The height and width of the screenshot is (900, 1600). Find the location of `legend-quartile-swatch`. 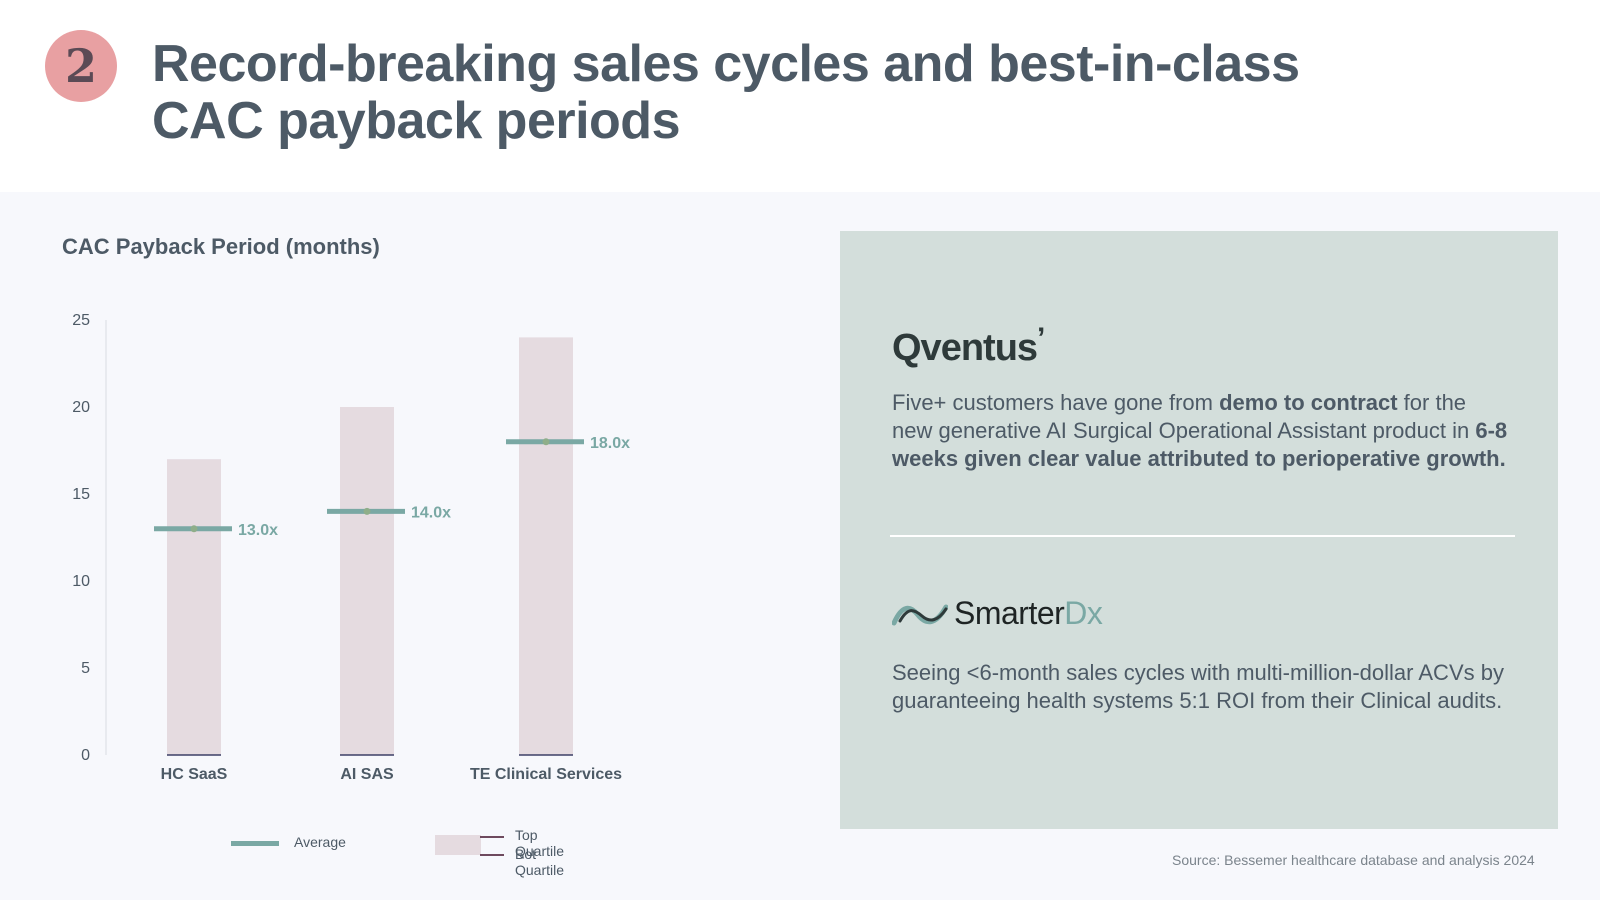

legend-quartile-swatch is located at coordinates (458, 845).